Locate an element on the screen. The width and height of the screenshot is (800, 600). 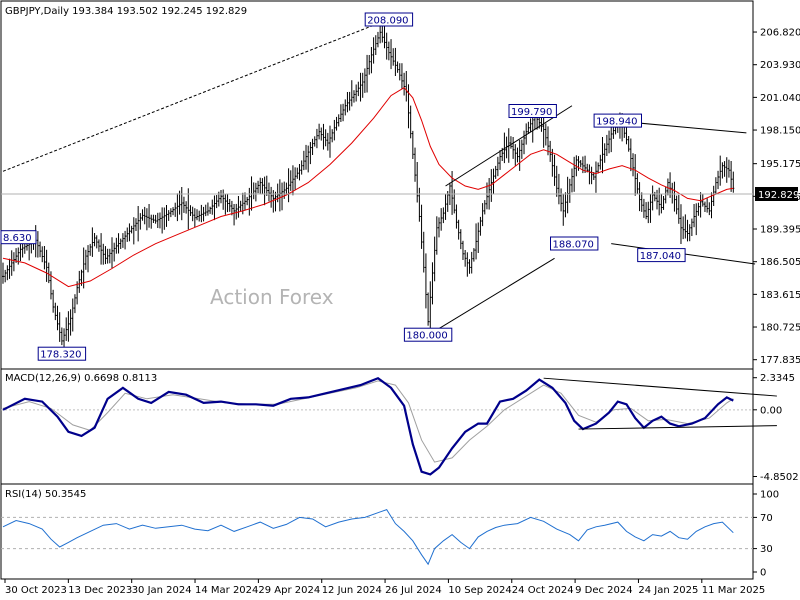
price-y-label: 206.820 is located at coordinates (780, 33).